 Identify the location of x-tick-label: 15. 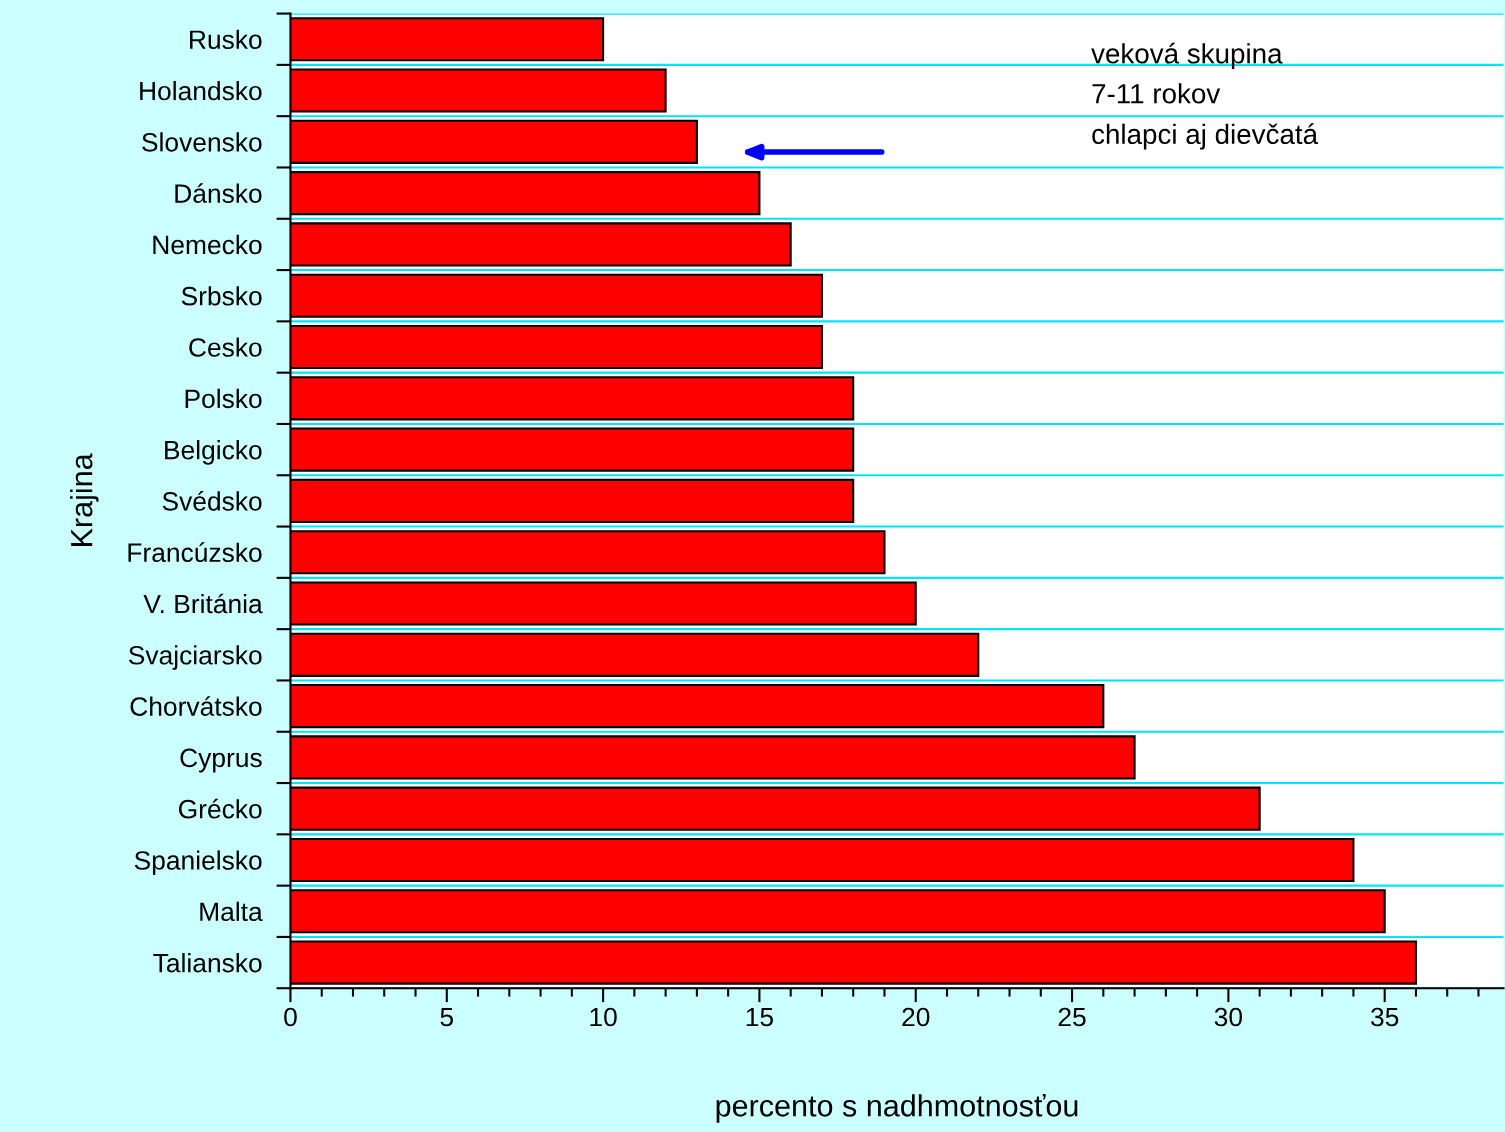
(759, 1017).